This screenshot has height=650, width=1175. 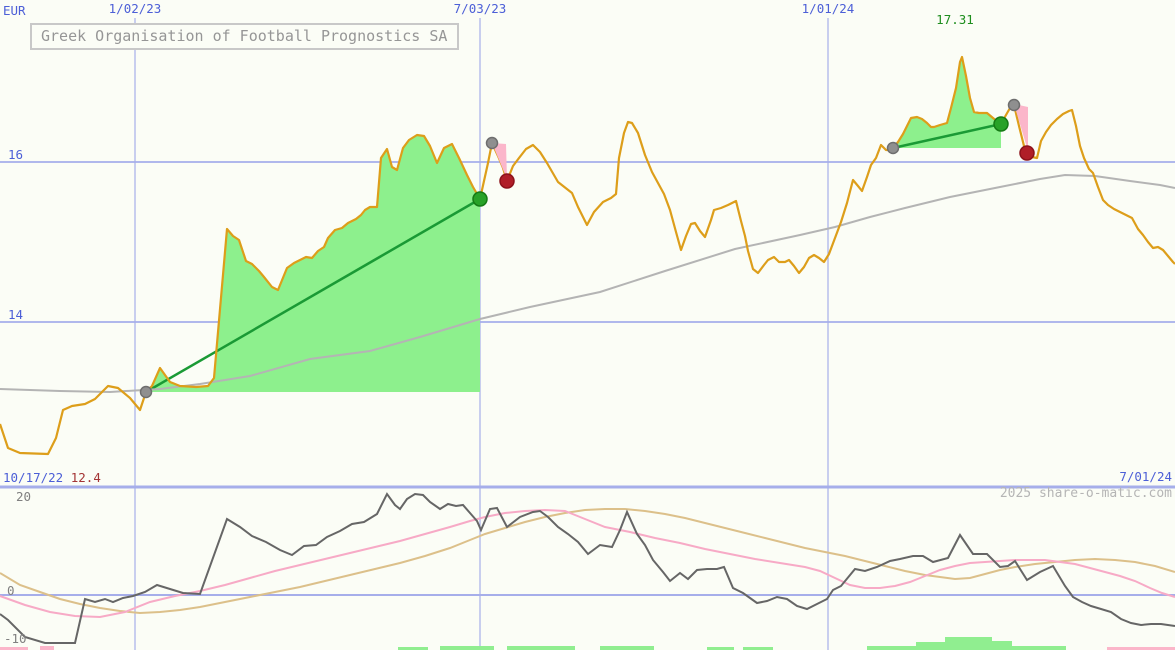 I want to click on y-axis-label-16: 16, so click(x=16, y=154).